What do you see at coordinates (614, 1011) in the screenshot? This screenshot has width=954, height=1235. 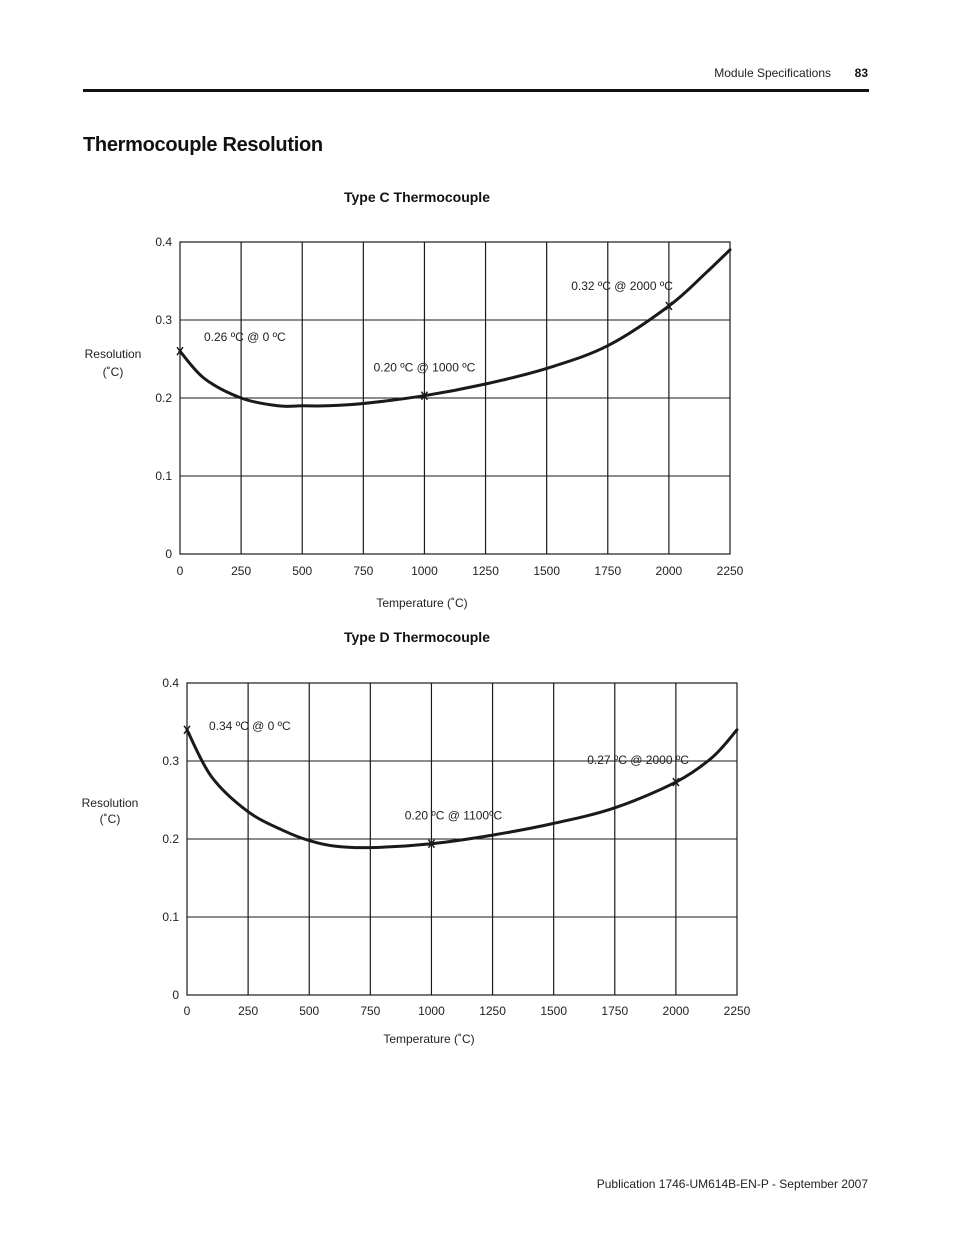 I see `type-d-x-tick-label: 1750` at bounding box center [614, 1011].